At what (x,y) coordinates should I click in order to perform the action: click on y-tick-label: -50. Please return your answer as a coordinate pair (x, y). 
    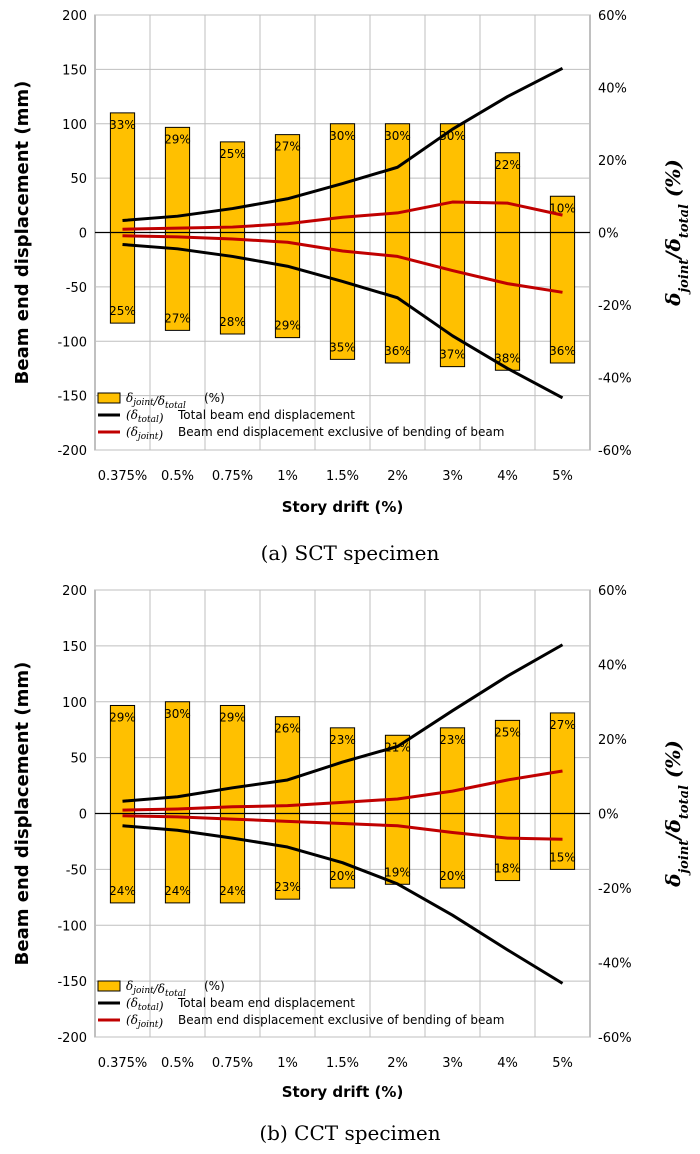
    Looking at the image, I should click on (76, 288).